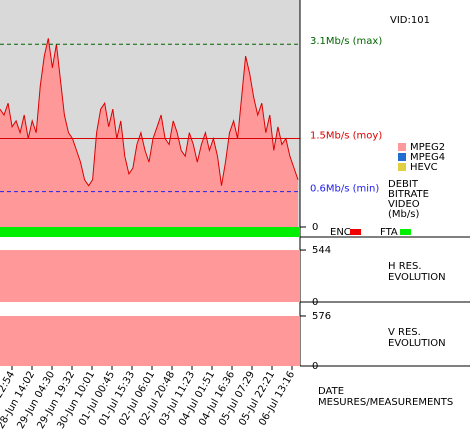 Image resolution: width=470 pixels, height=430 pixels. What do you see at coordinates (427, 147) in the screenshot?
I see `legend-label: MPEG2` at bounding box center [427, 147].